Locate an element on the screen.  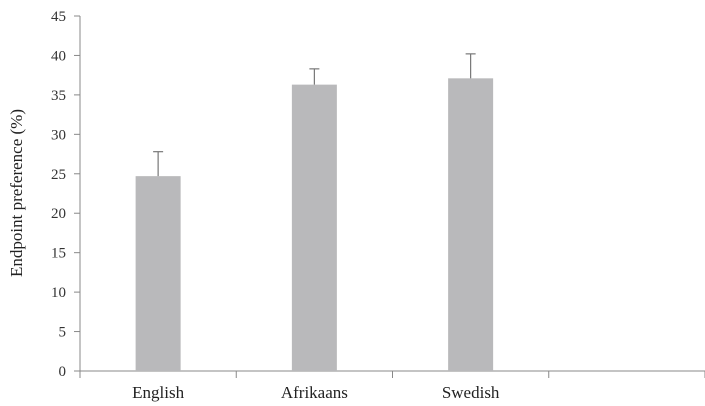
error-bars is located at coordinates (314, 115).